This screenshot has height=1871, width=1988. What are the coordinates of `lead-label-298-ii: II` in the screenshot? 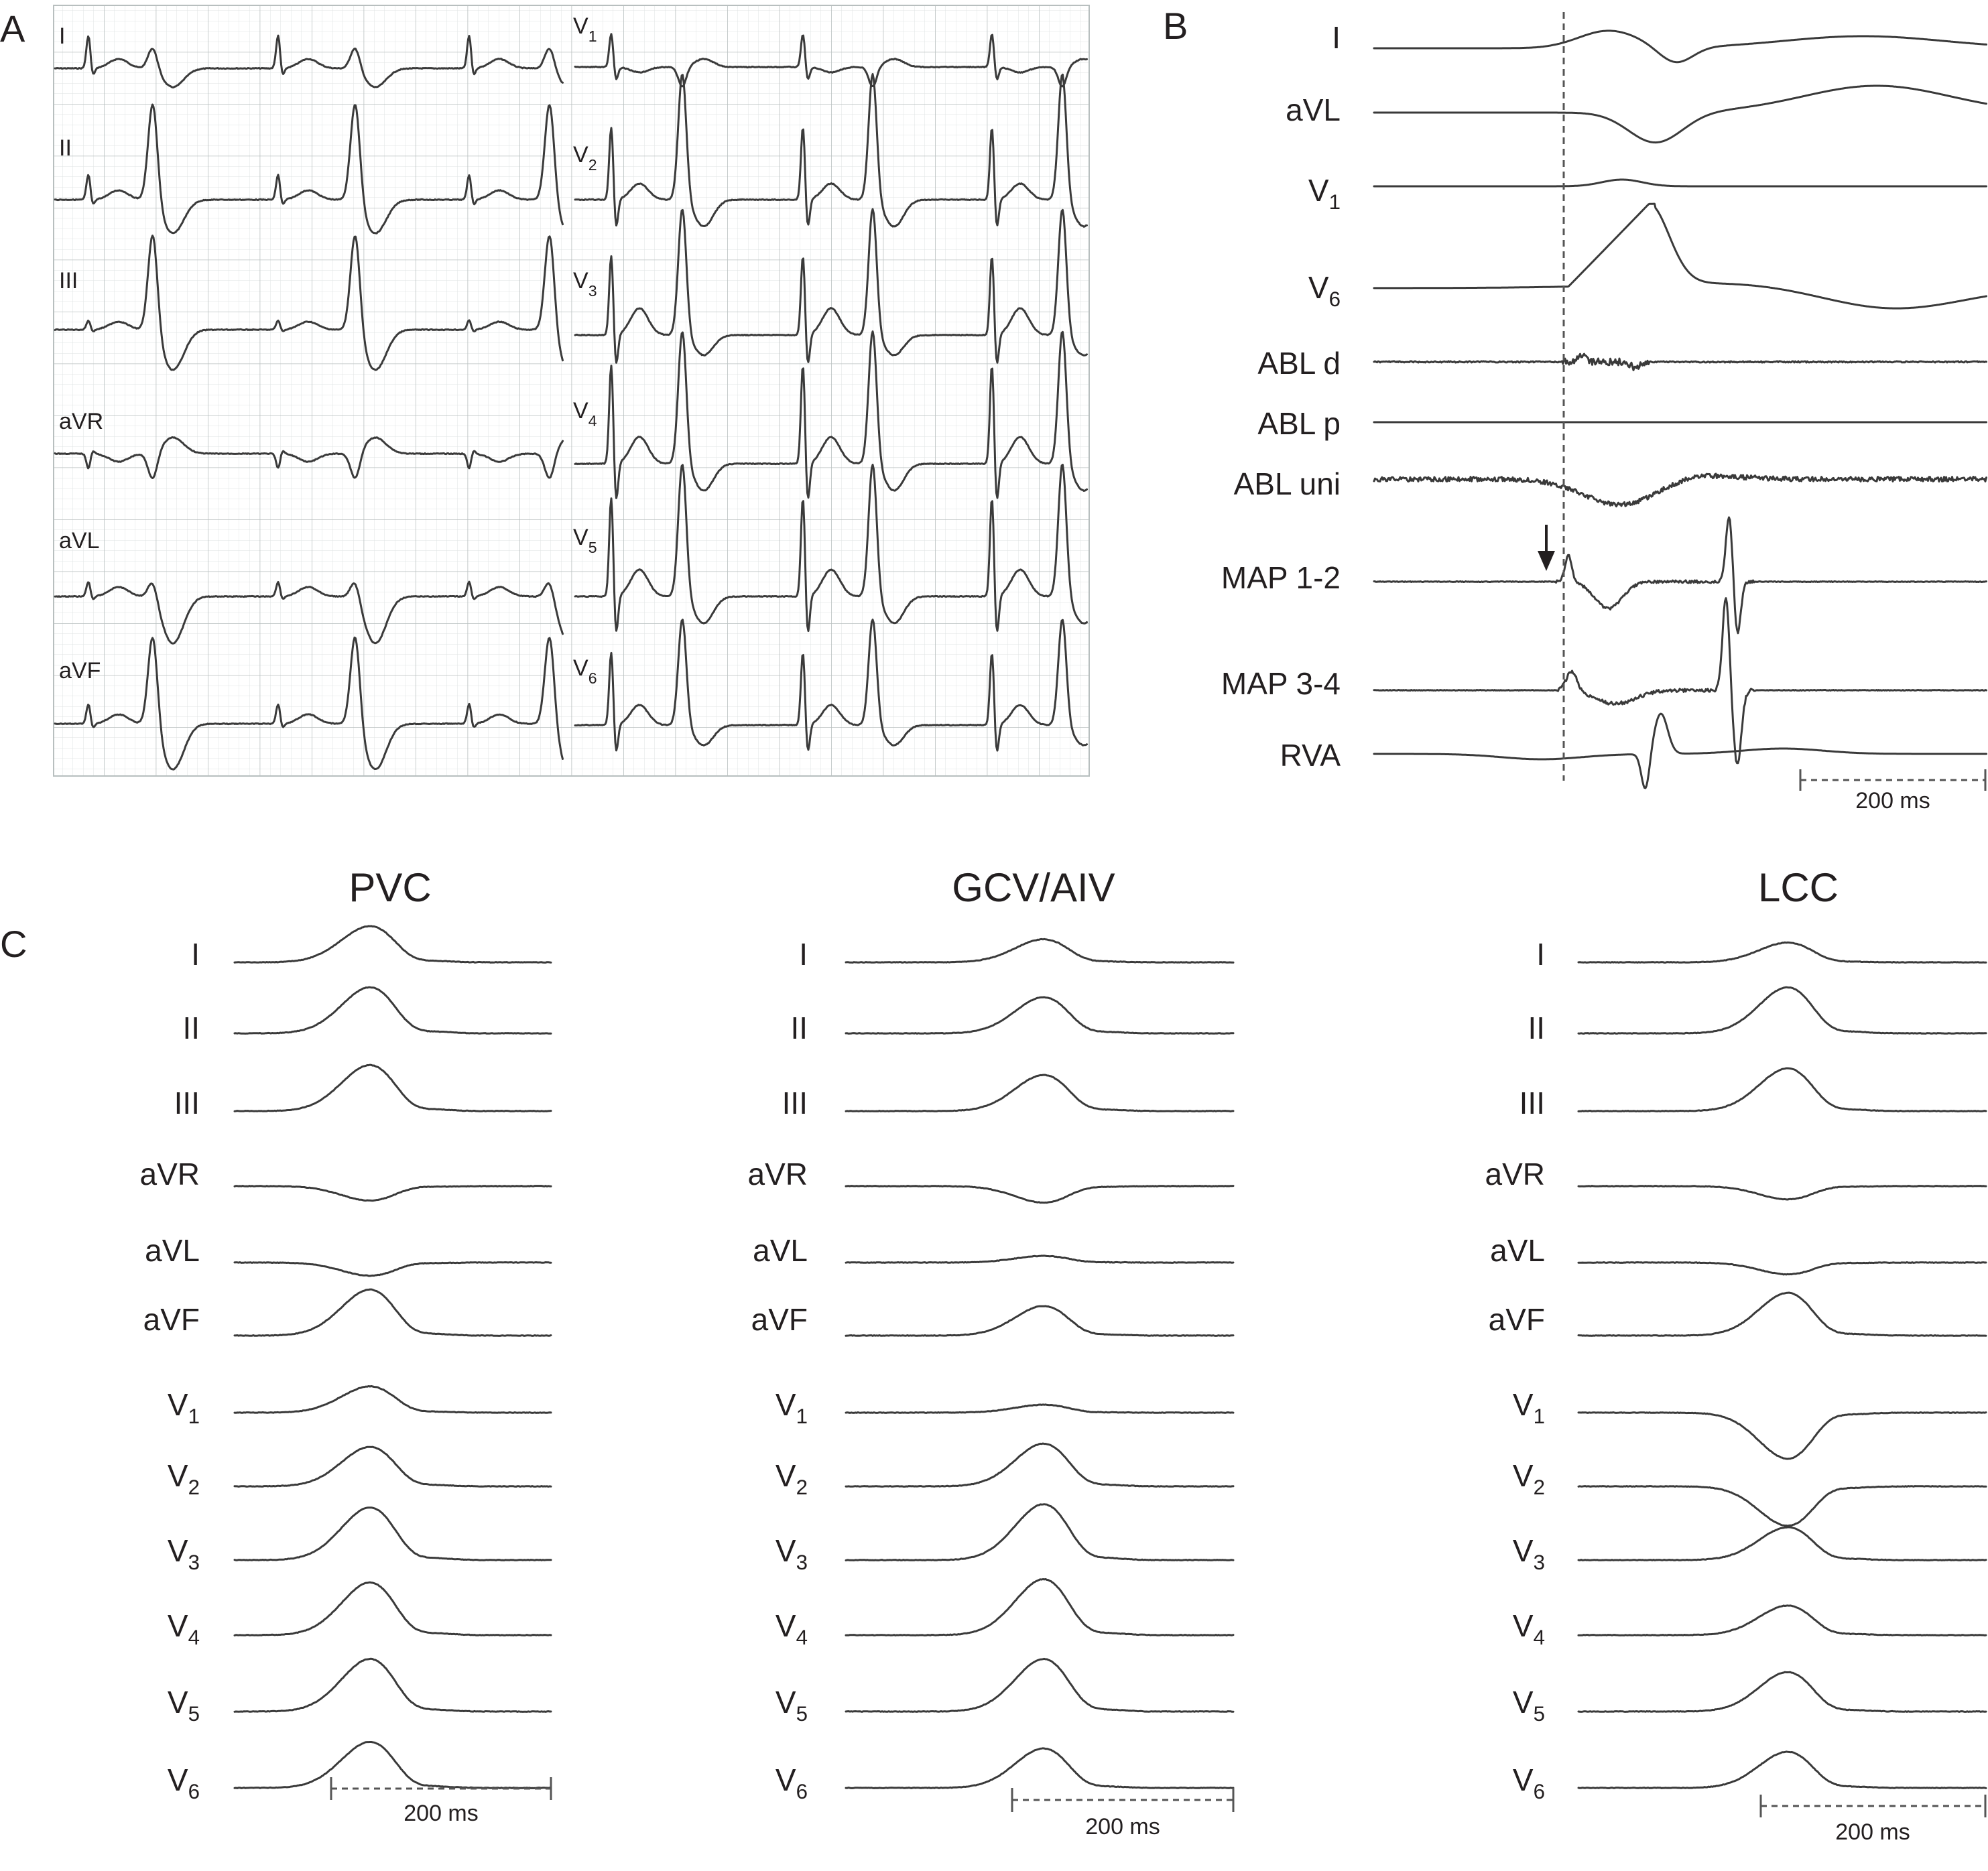 It's located at (191, 1028).